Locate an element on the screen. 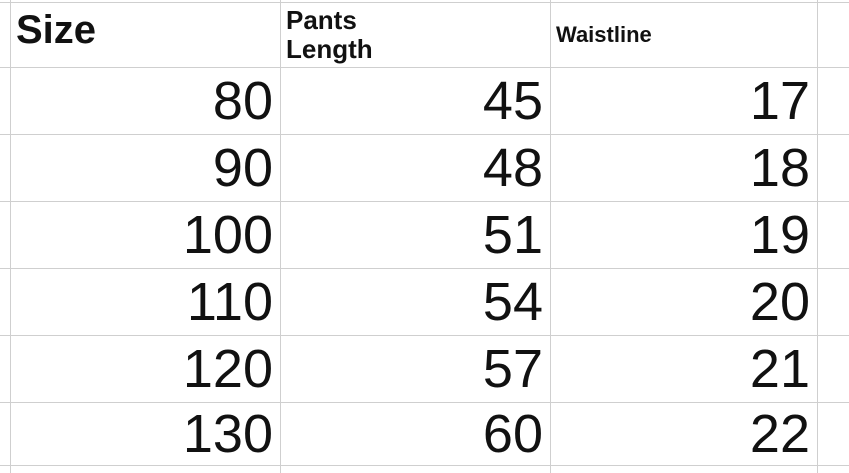  cell-pants-length: 45 is located at coordinates (416, 101).